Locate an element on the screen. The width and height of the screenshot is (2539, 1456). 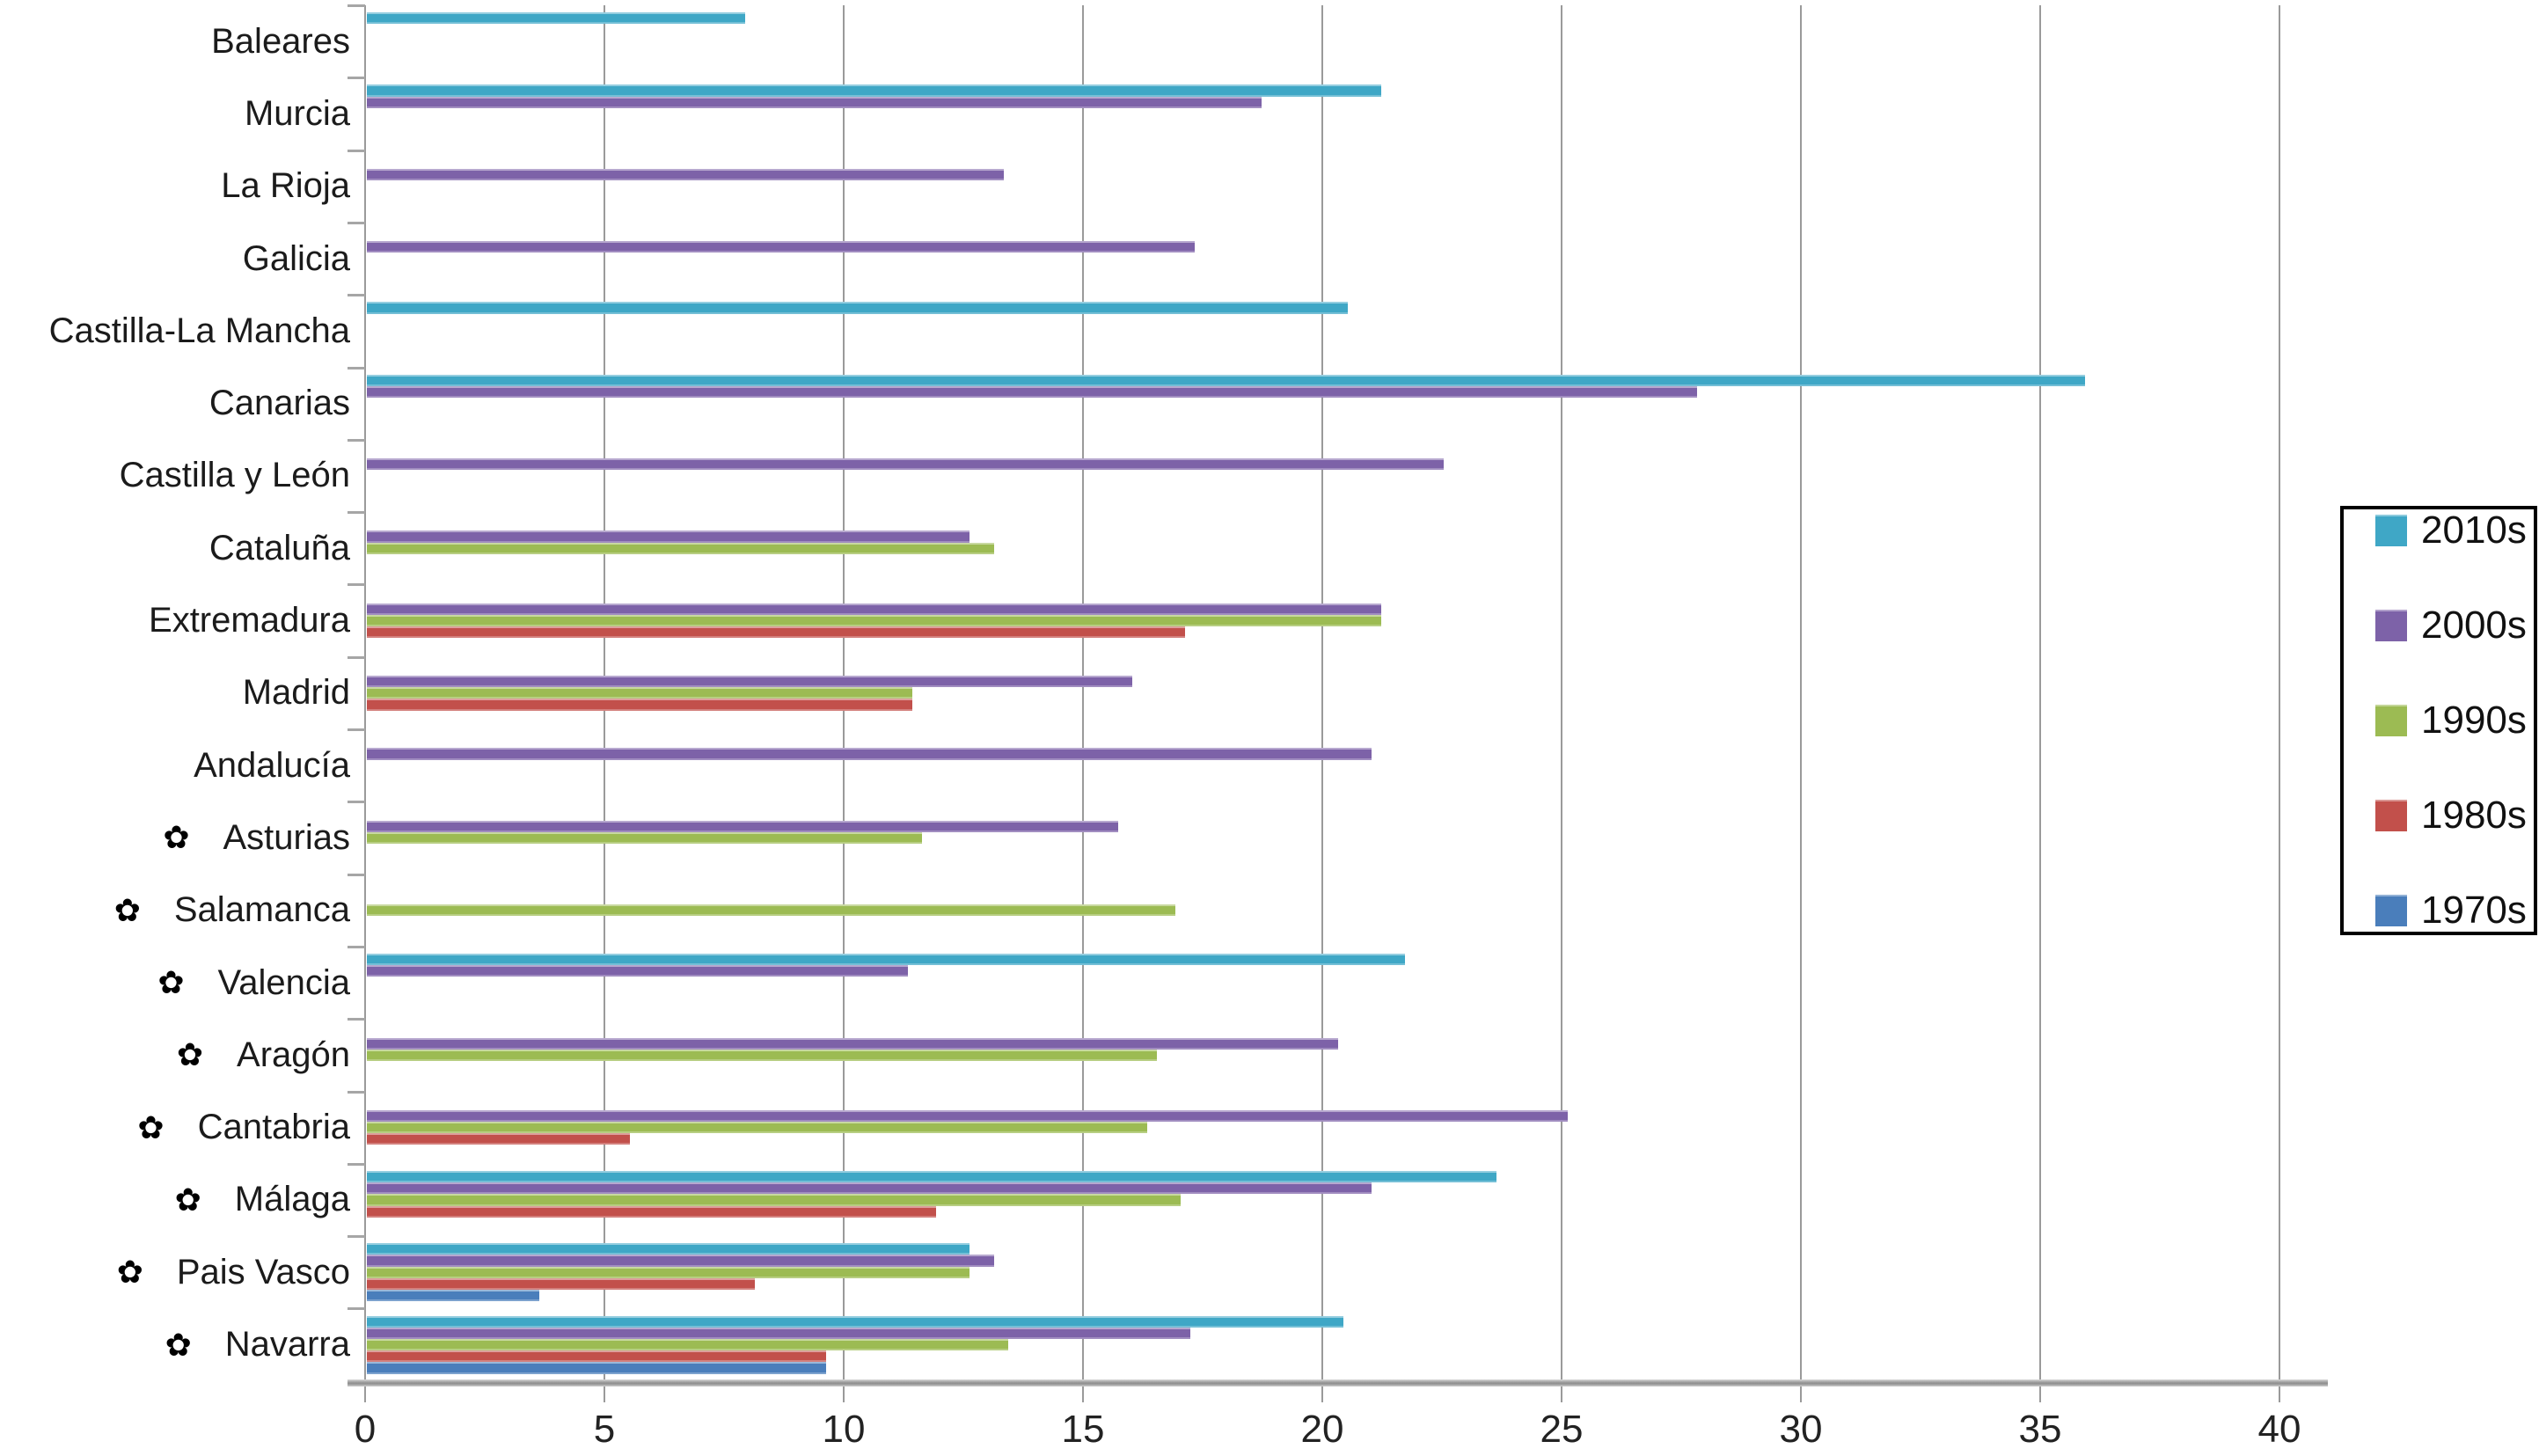
category-label-Murcia: Murcia is located at coordinates (175, 113).